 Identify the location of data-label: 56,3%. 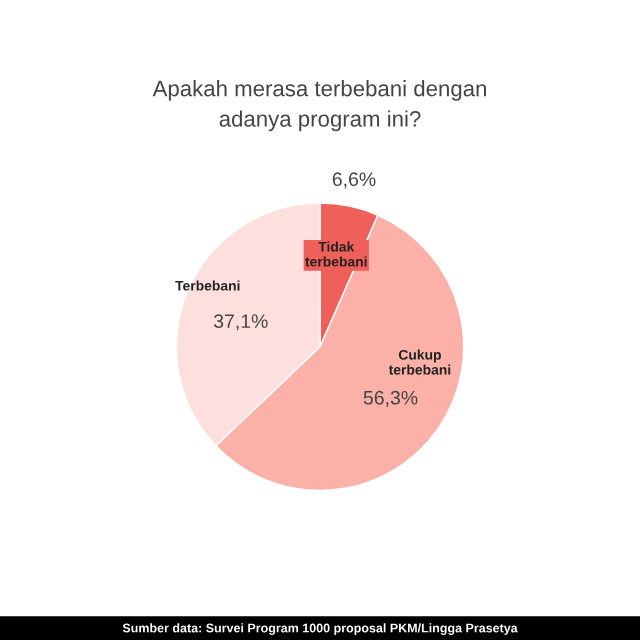
(390, 398).